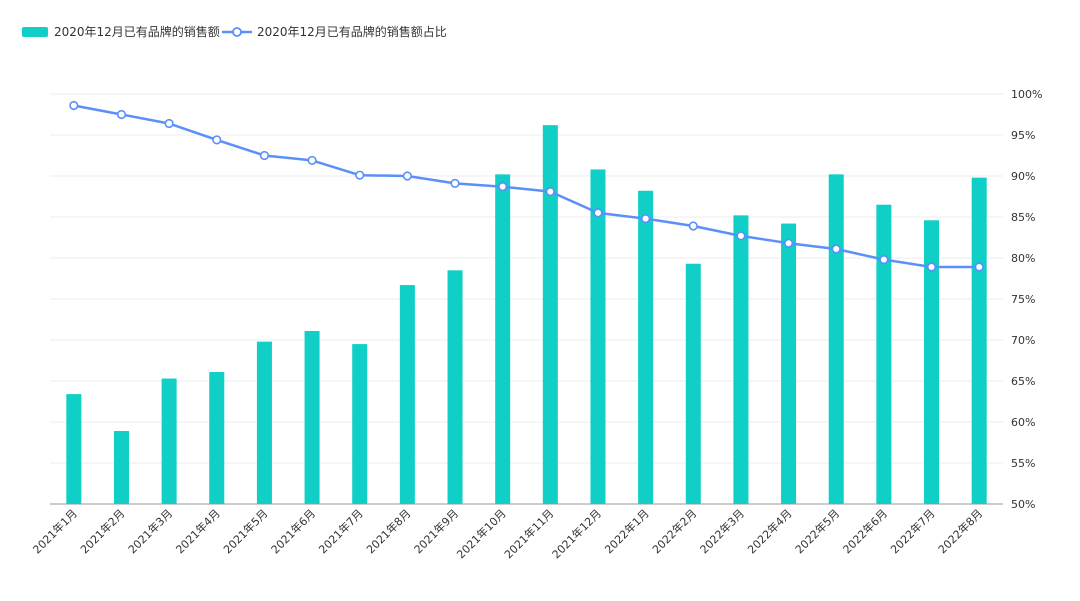 This screenshot has height=601, width=1080. What do you see at coordinates (912, 531) in the screenshot?
I see `x-tick-label: 2022年7月` at bounding box center [912, 531].